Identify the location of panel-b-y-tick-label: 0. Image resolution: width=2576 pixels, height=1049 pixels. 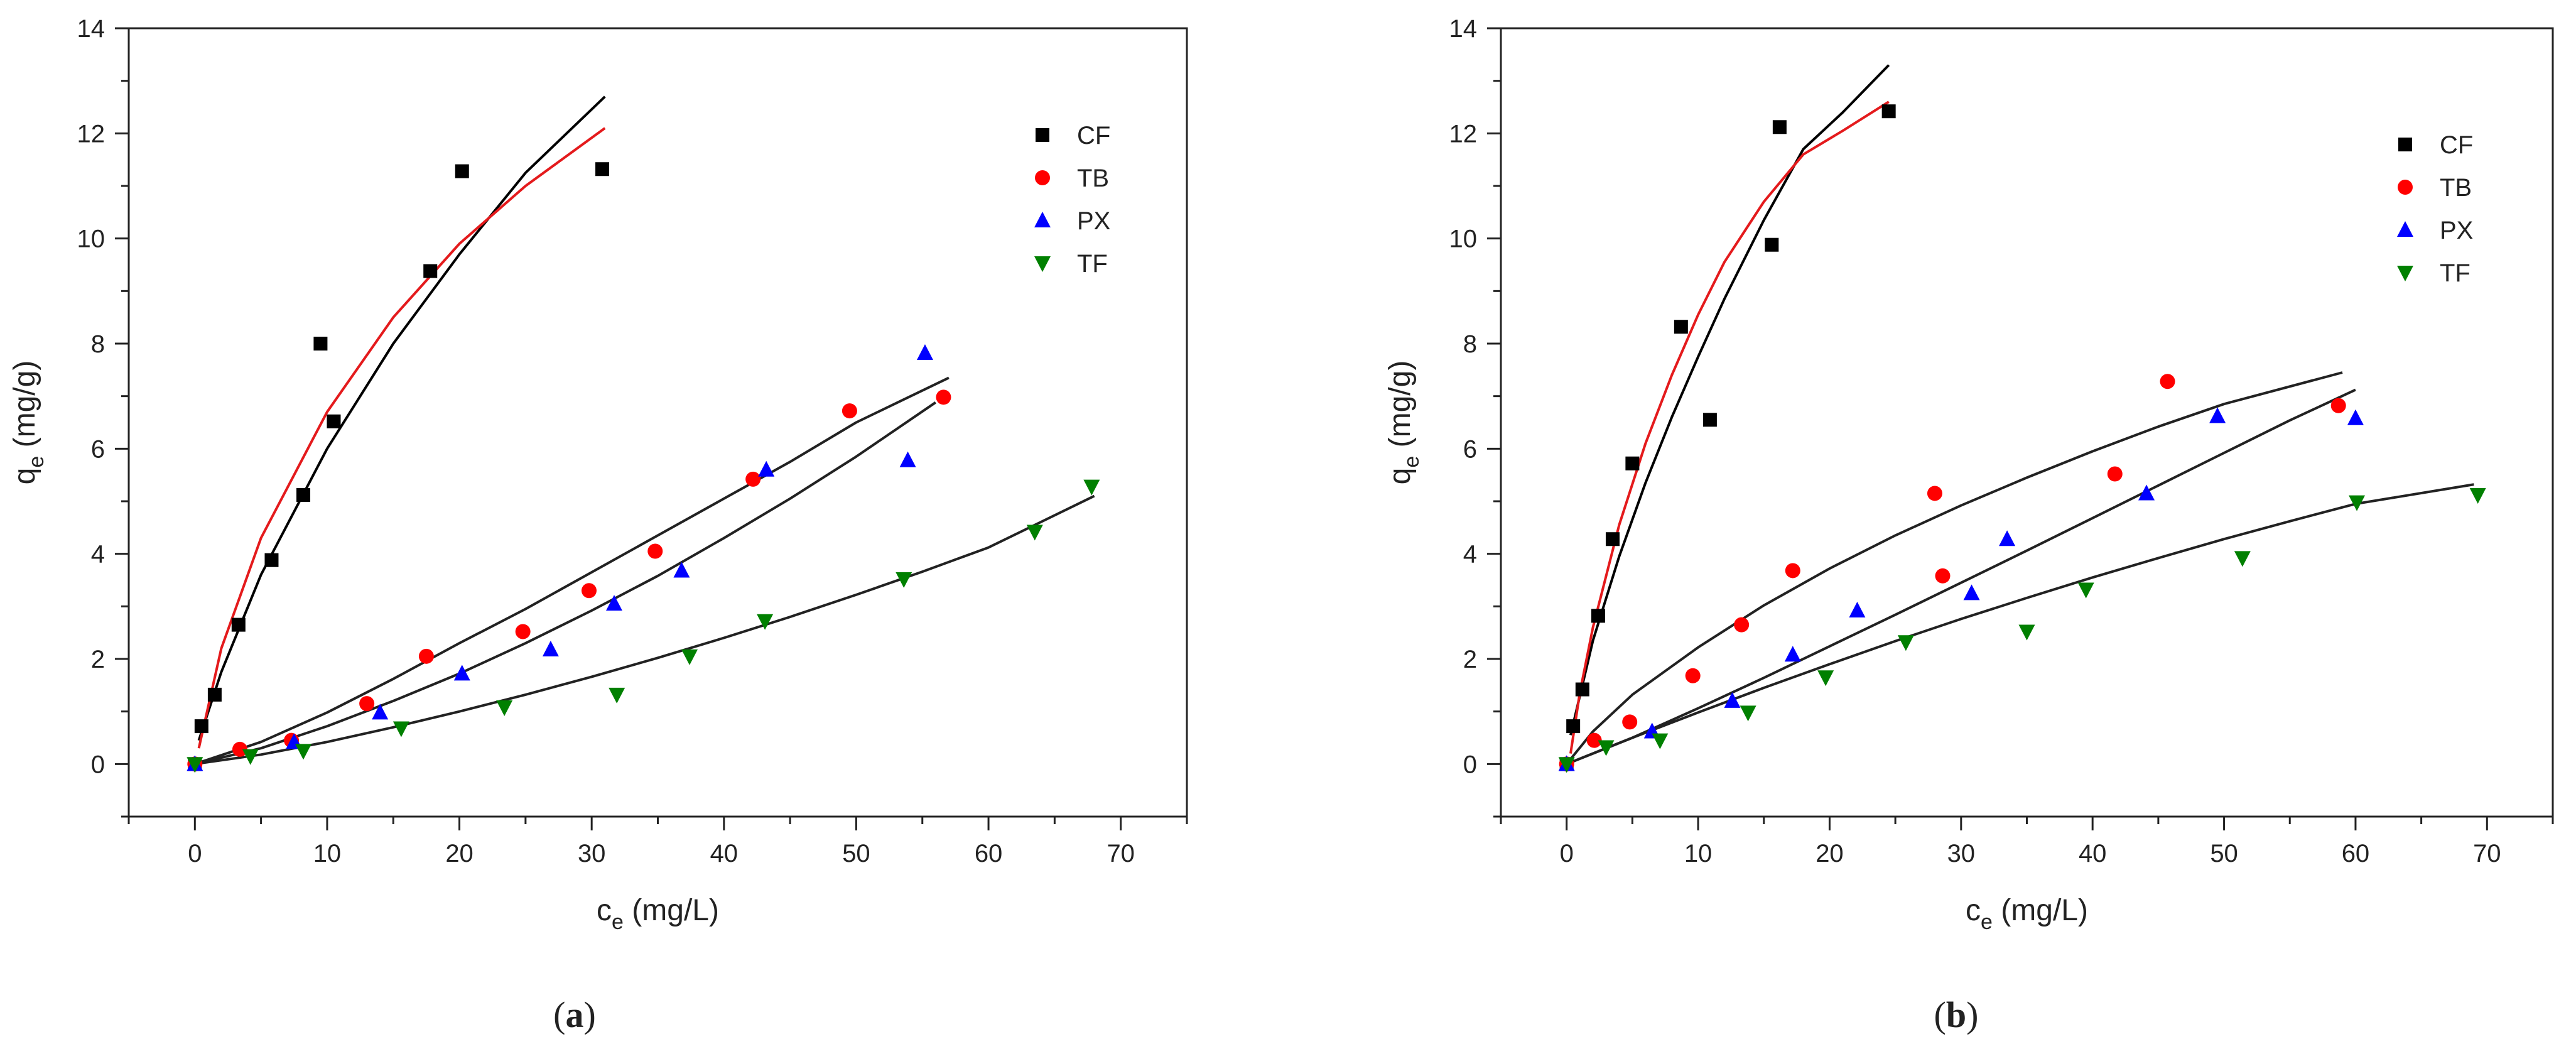
(1470, 764).